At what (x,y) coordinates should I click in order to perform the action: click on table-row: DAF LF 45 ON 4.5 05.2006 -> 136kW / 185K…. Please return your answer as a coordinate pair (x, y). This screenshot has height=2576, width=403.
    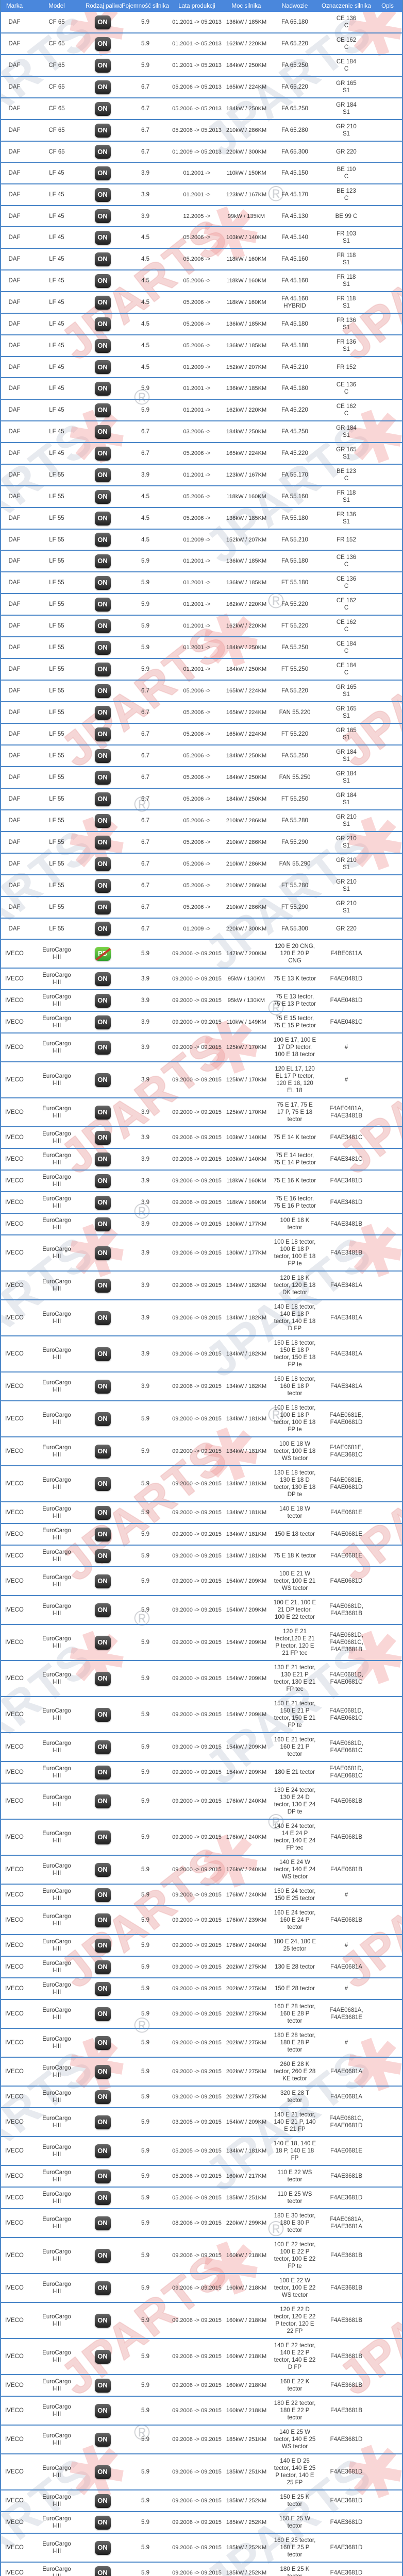
    Looking at the image, I should click on (202, 346).